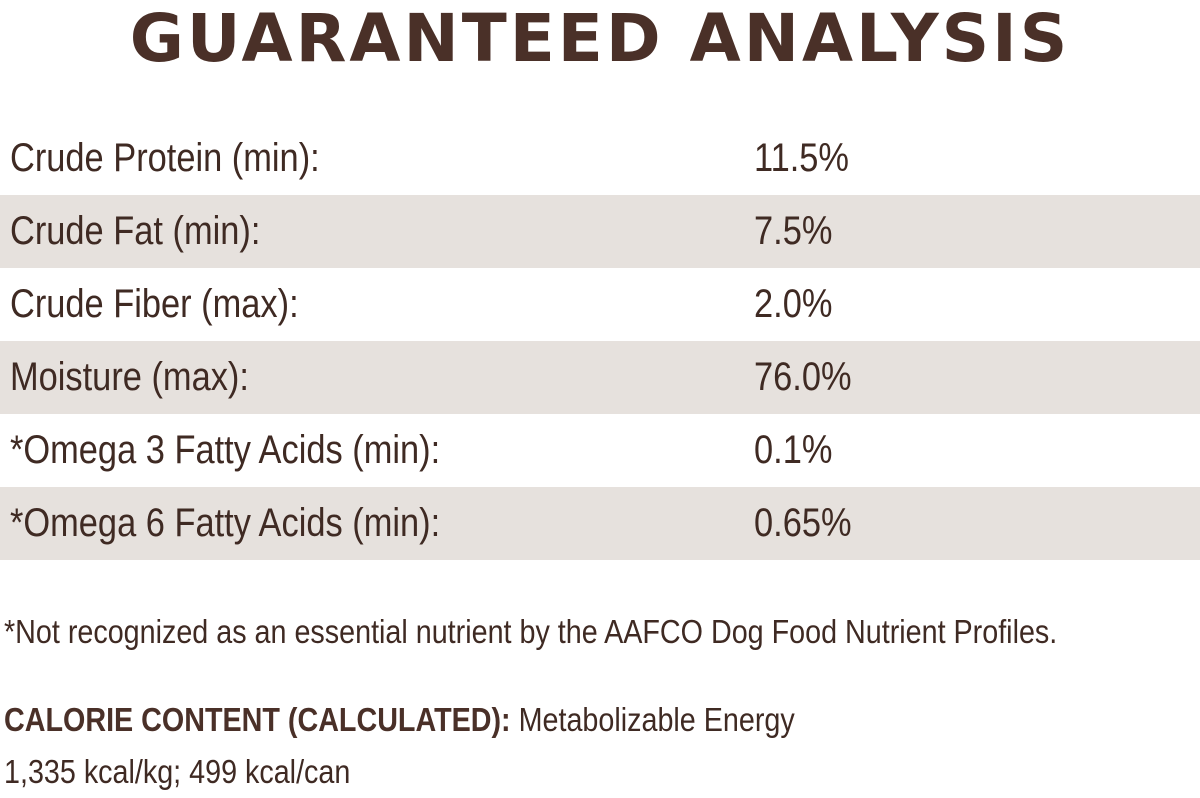 This screenshot has height=798, width=1200. What do you see at coordinates (225, 450) in the screenshot?
I see `nutrient-label: *Omega 3 Fatty Acids (min):` at bounding box center [225, 450].